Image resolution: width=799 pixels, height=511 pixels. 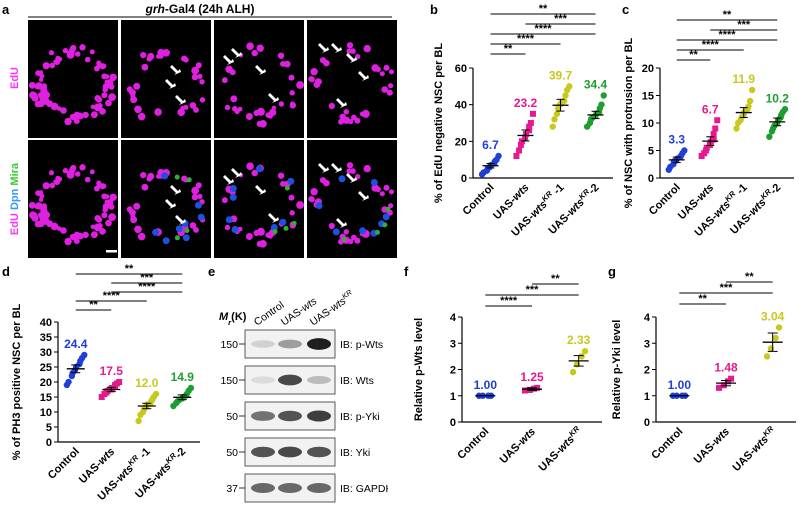 I want to click on y-tick-label: 1, so click(x=647, y=397).